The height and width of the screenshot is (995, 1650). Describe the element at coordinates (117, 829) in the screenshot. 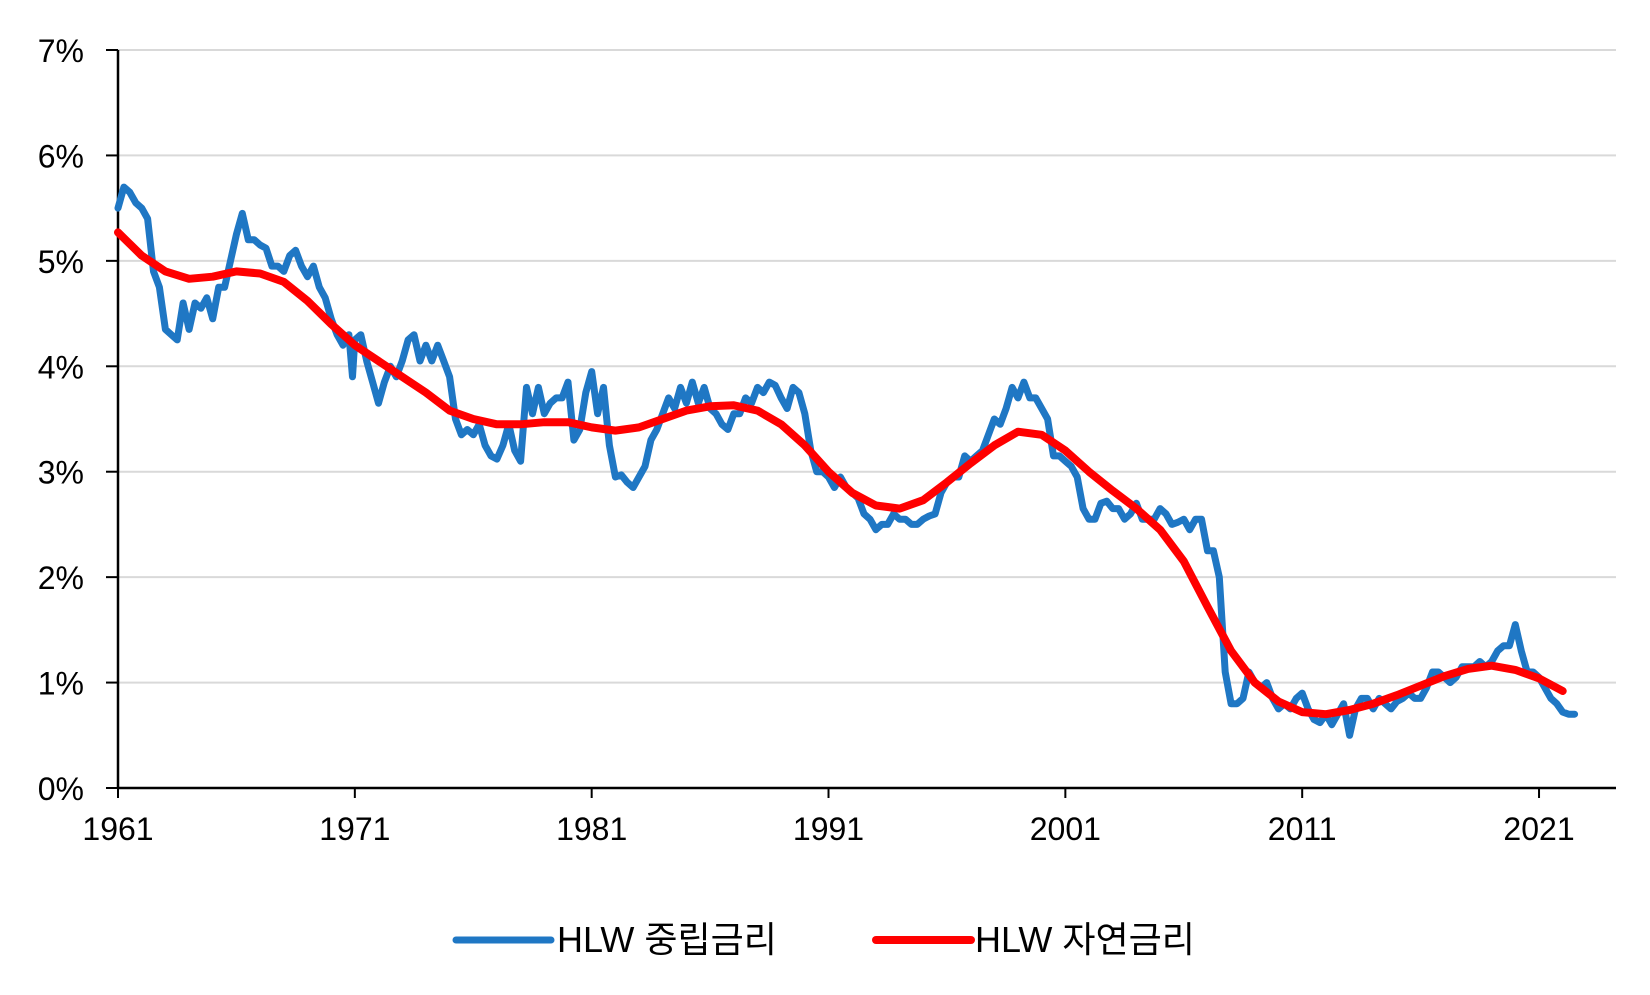

I see `x-tick-label: 1961` at that location.